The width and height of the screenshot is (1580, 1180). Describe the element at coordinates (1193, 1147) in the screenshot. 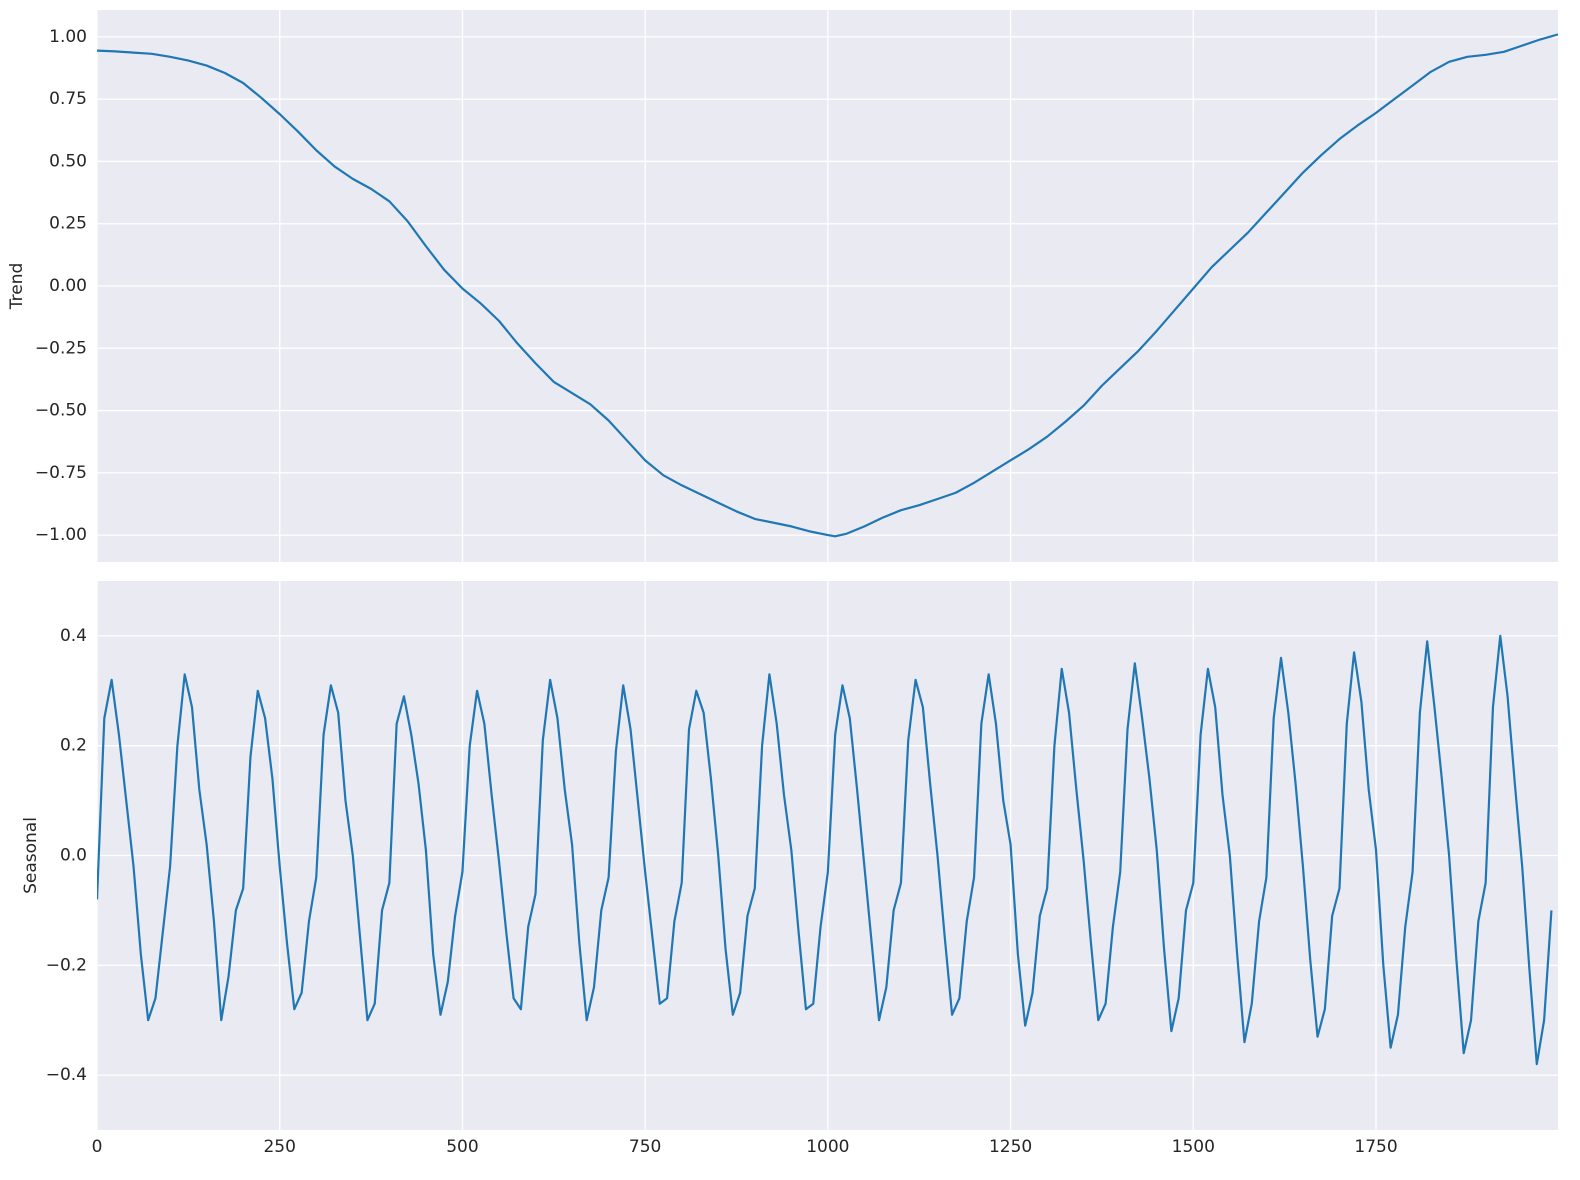

I see `x-tick-label: 1500` at that location.